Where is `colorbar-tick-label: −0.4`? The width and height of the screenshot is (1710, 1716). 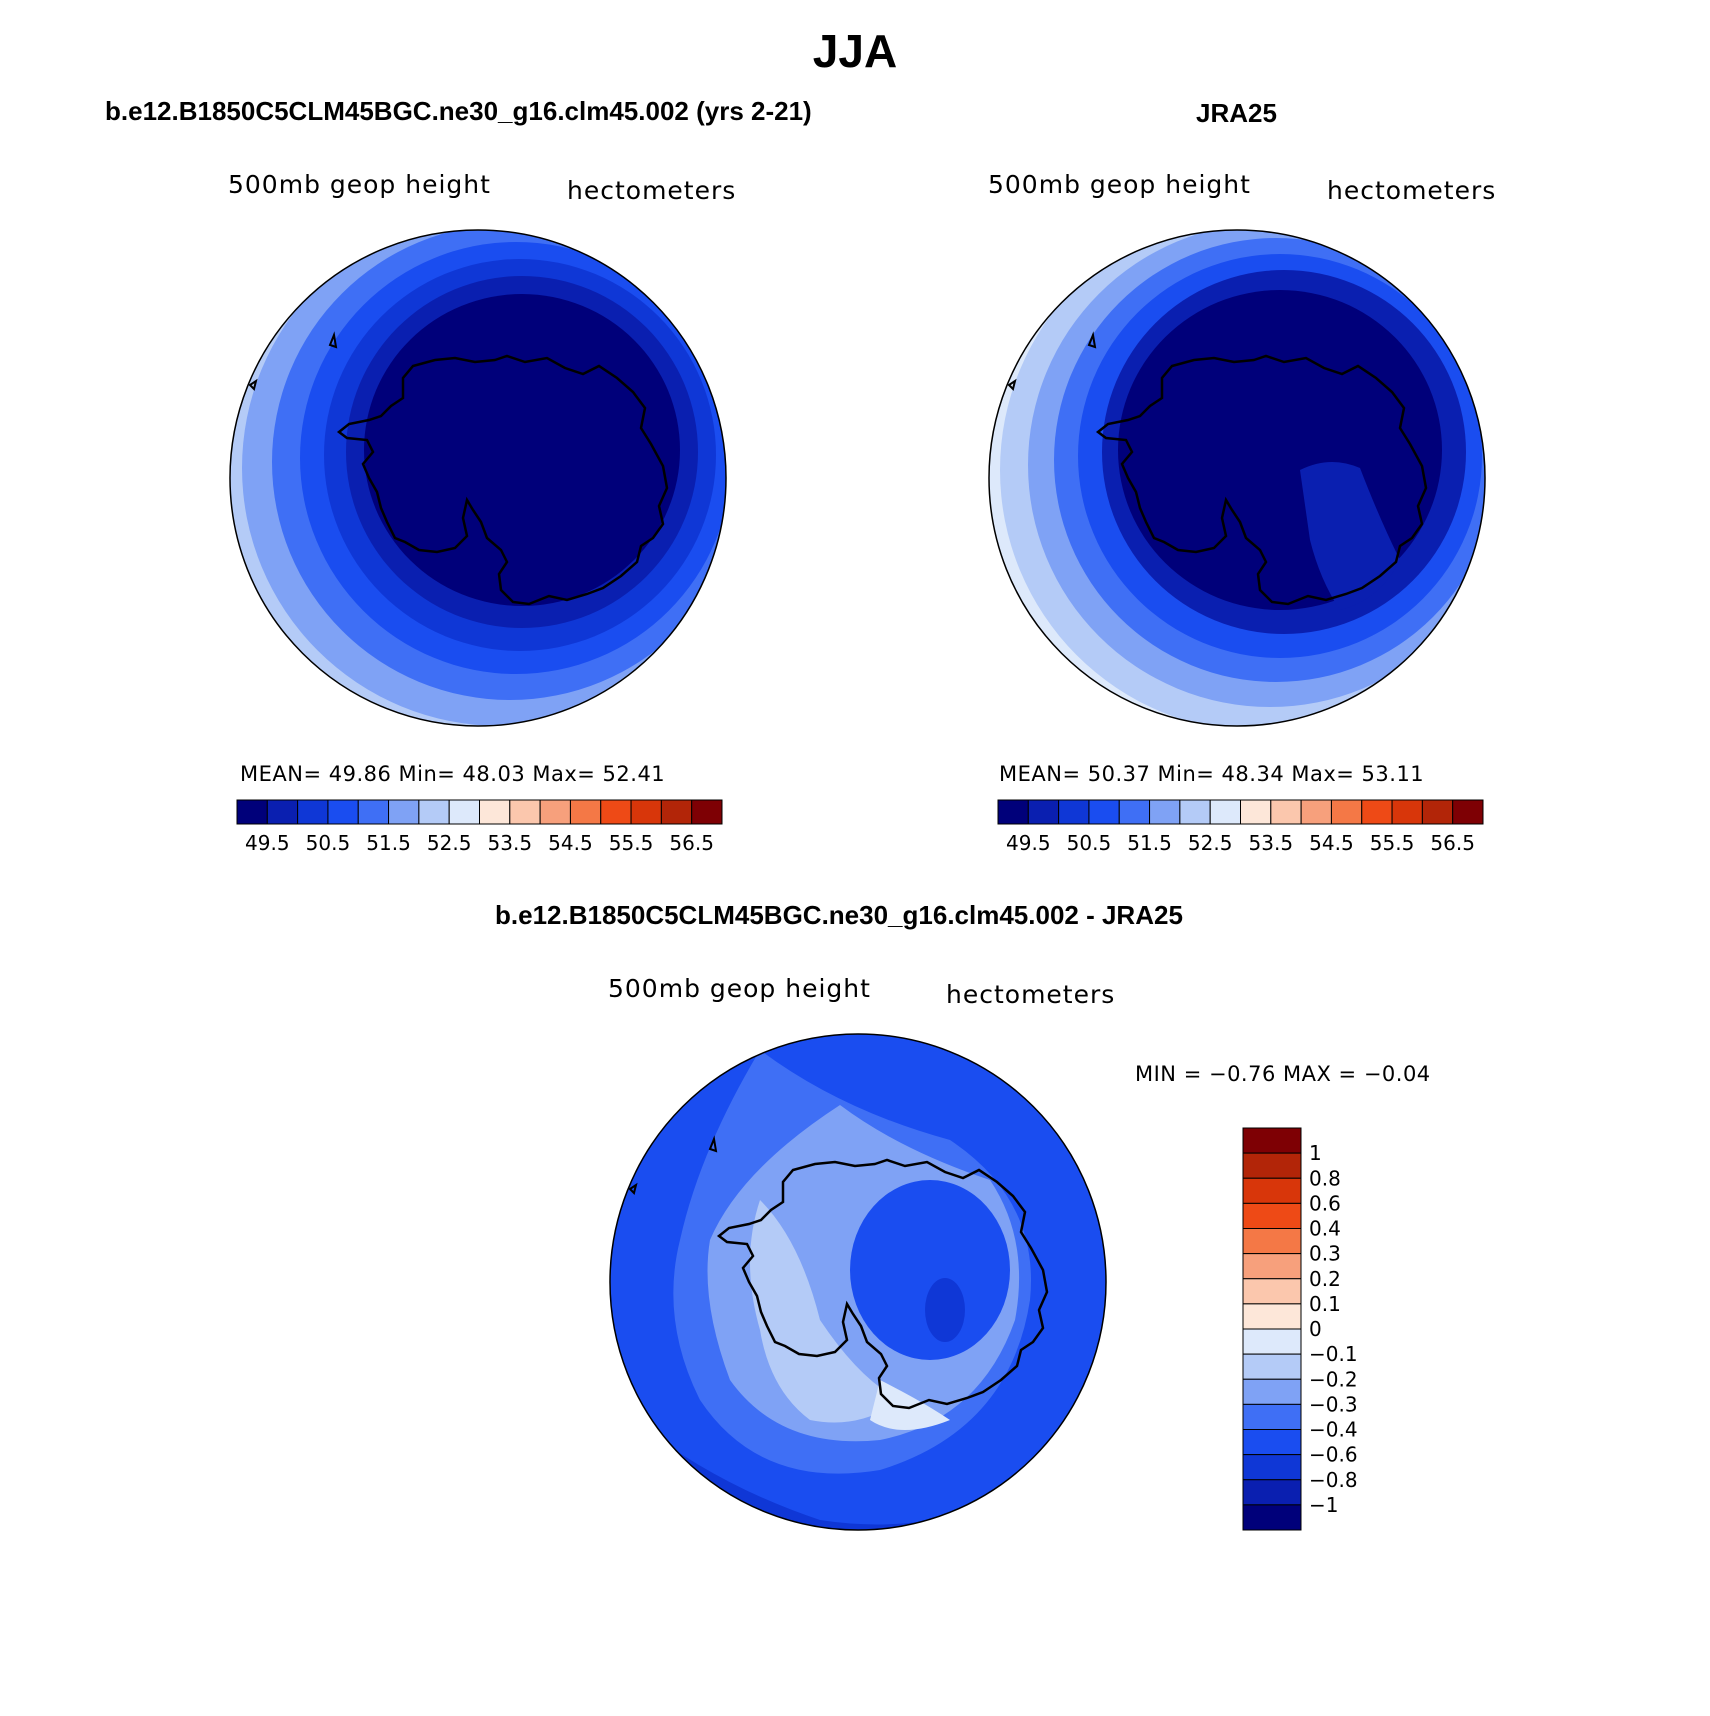
colorbar-tick-label: −0.4 is located at coordinates (1333, 1430).